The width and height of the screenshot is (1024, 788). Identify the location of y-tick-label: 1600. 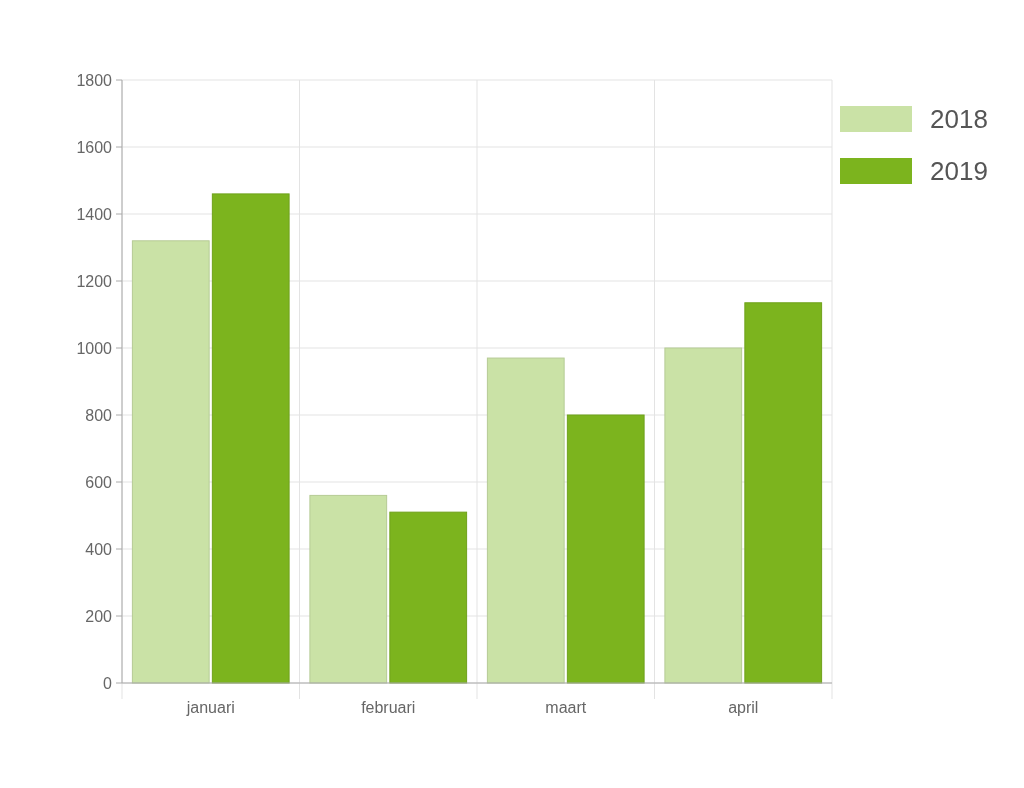
(94, 147).